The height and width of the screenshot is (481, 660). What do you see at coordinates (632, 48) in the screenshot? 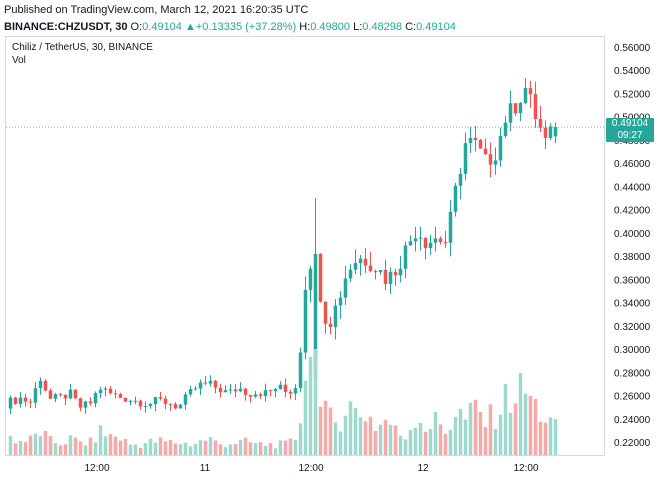
I see `y-tick-label: 0.56000` at bounding box center [632, 48].